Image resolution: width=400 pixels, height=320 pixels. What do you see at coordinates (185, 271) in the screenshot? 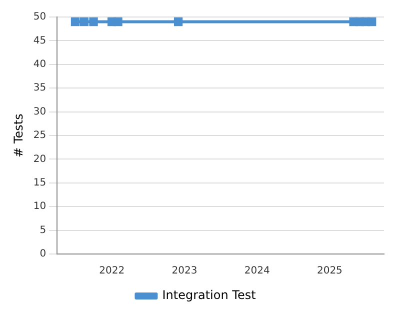
I see `x-tick-label: 2023` at bounding box center [185, 271].